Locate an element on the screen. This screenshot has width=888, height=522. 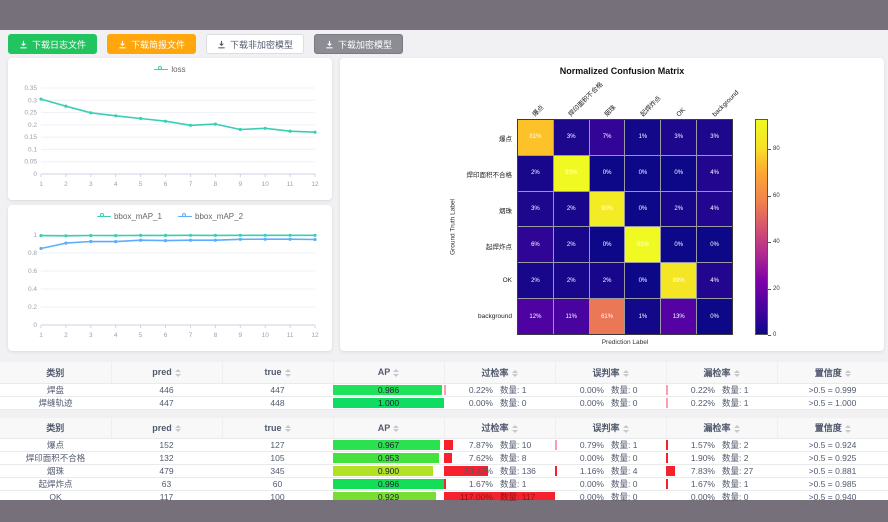
rate-count: 数量: 1 is located at coordinates (513, 389).